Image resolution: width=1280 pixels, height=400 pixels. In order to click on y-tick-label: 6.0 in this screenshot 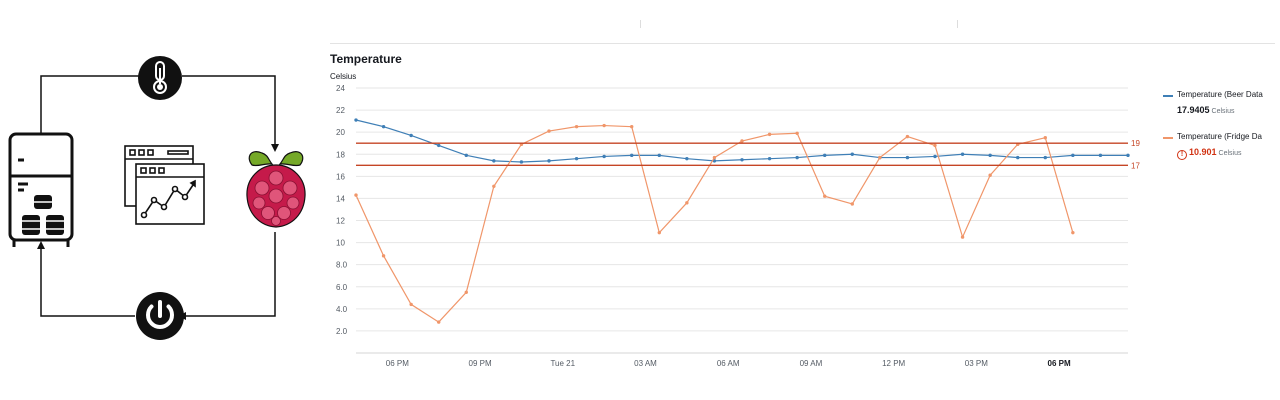, I will do `click(342, 287)`.